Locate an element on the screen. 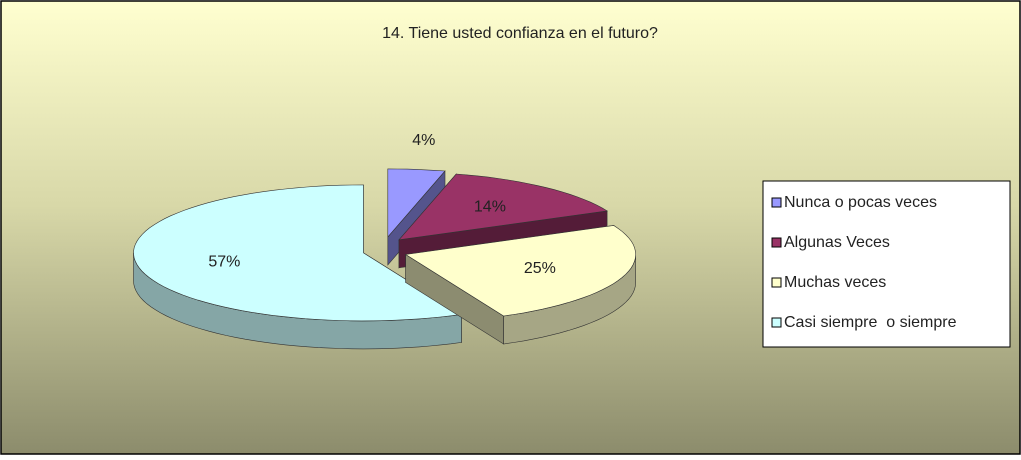 This screenshot has height=460, width=1021. legend-label: Muchas veces is located at coordinates (835, 282).